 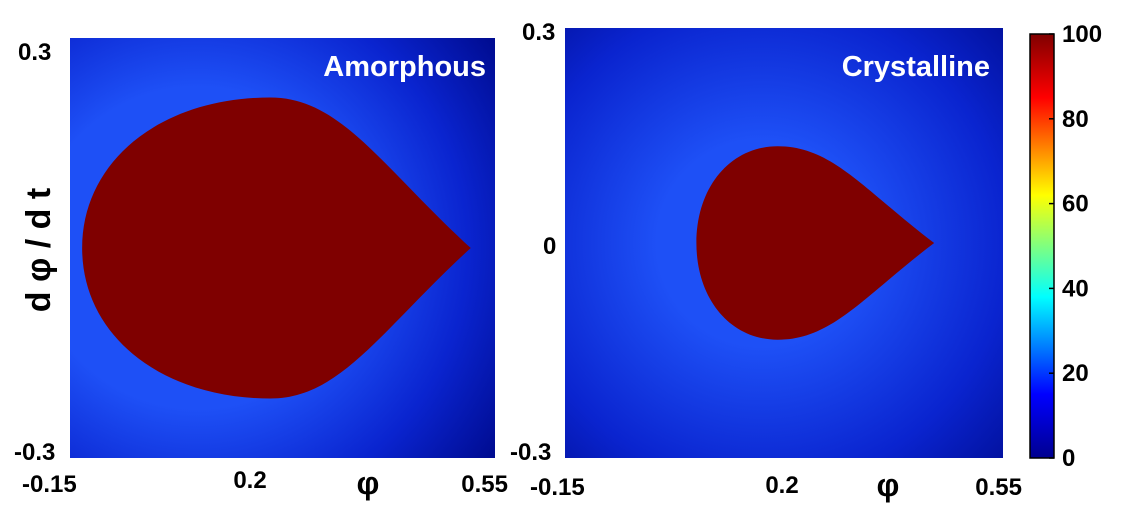 I want to click on y-tick-bottom-crystalline: -0.3, so click(x=530, y=452).